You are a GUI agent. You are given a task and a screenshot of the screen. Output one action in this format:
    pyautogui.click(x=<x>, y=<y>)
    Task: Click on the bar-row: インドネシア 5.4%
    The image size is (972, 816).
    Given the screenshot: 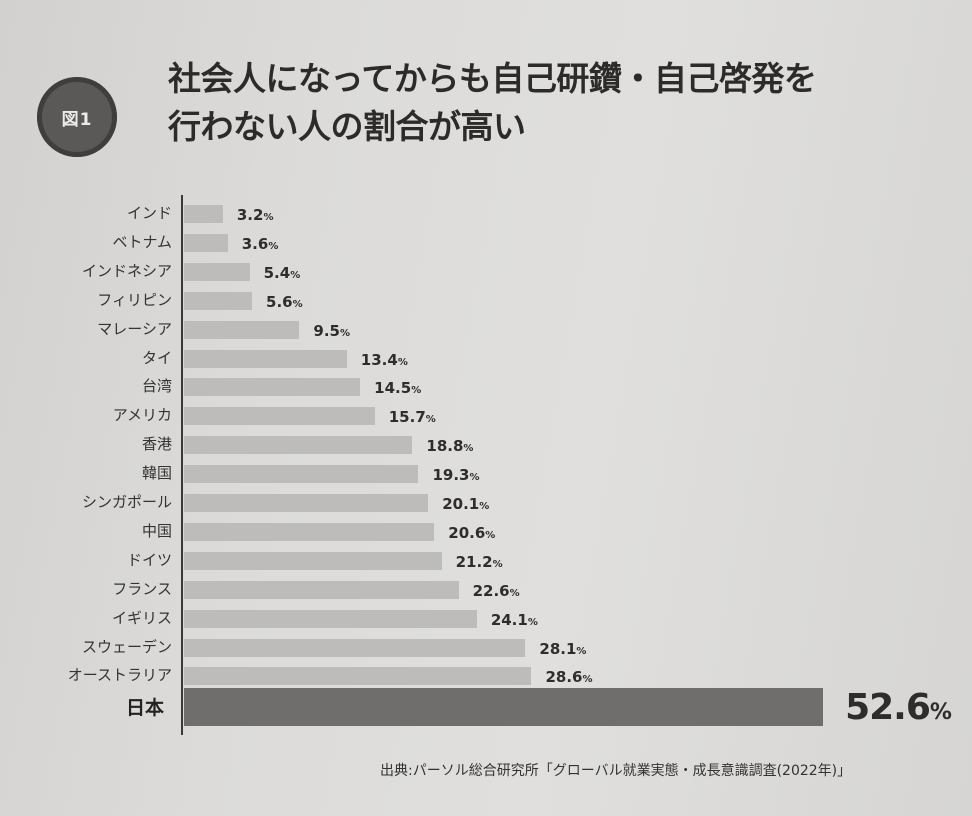 What is the action you would take?
    pyautogui.click(x=486, y=271)
    